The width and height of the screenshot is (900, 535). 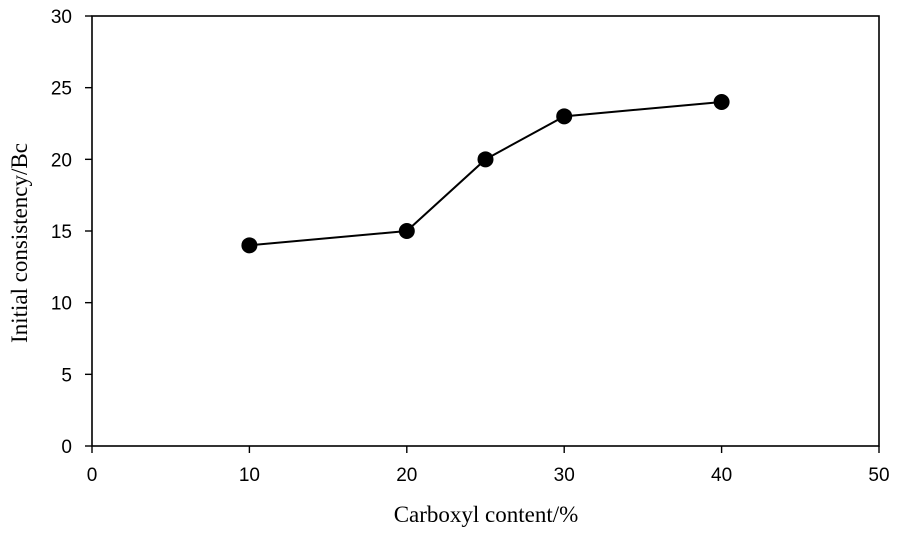 I want to click on x-tick-label: 40, so click(x=721, y=475).